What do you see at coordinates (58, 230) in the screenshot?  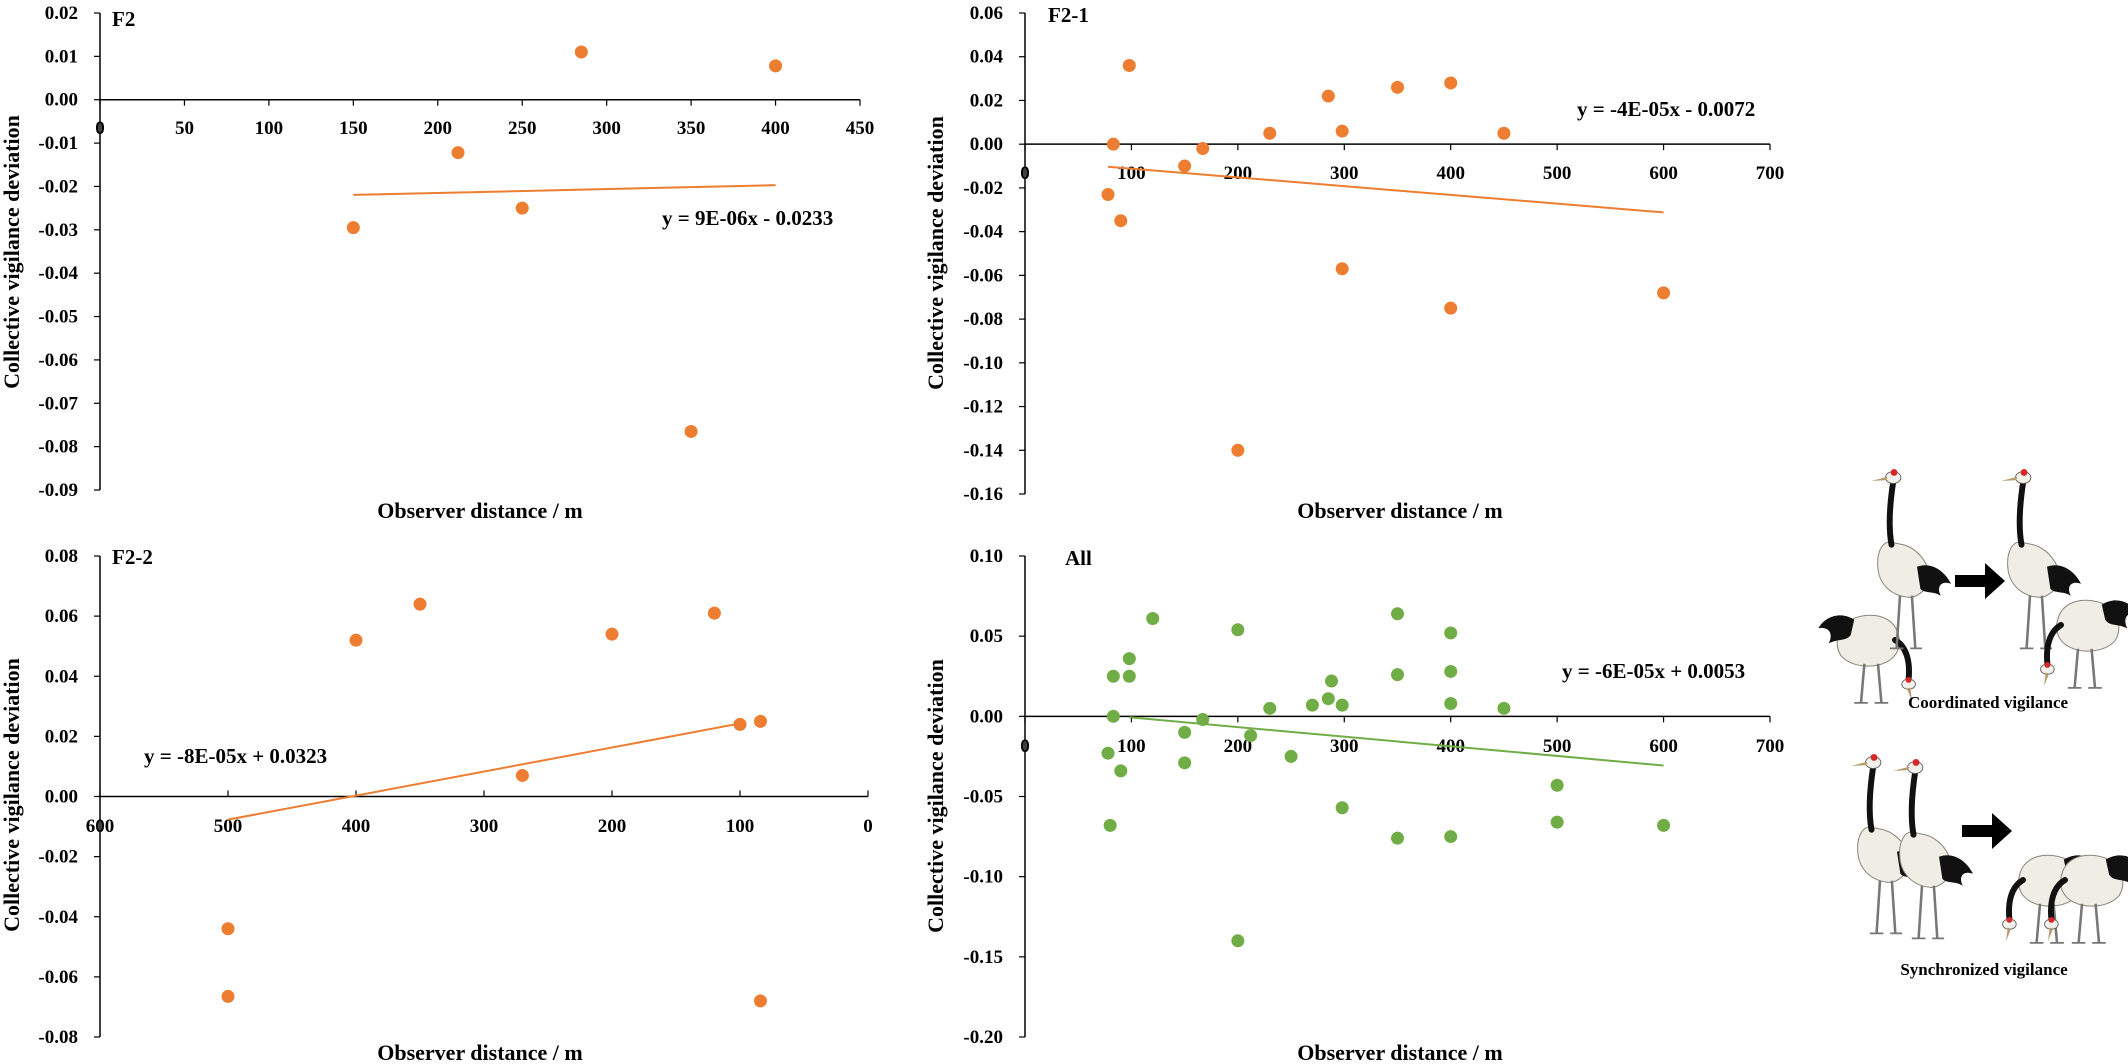 I see `y-tick-label: -0.03` at bounding box center [58, 230].